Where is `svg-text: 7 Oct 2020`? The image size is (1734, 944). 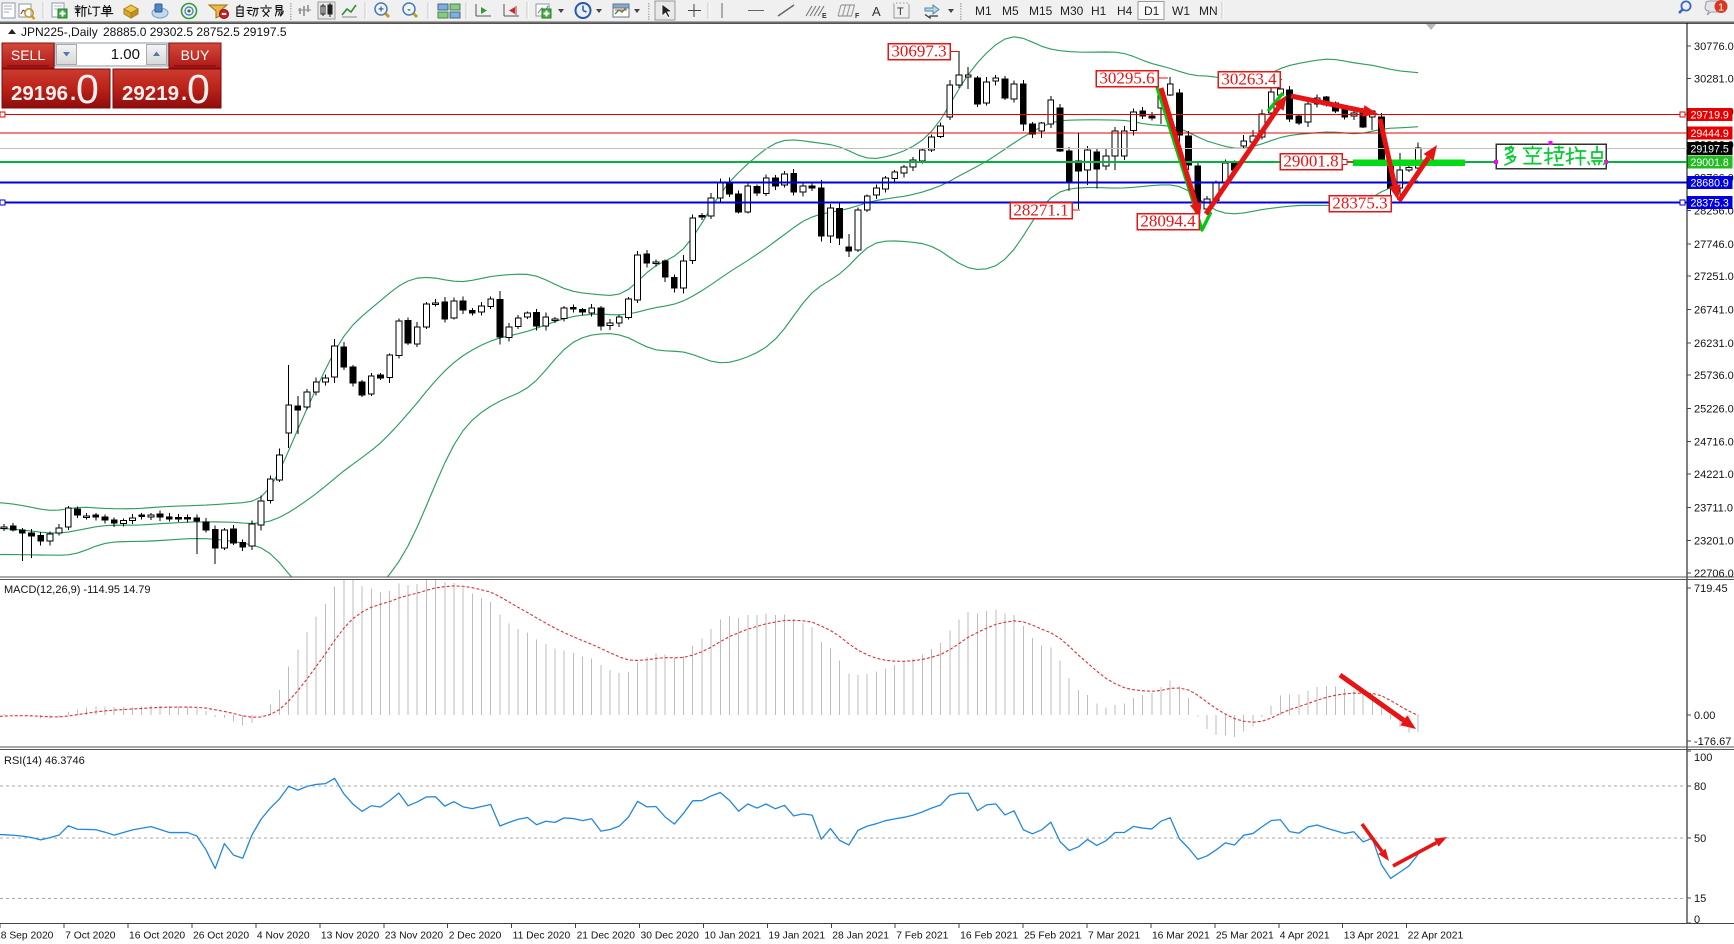
svg-text: 7 Oct 2020 is located at coordinates (90, 936).